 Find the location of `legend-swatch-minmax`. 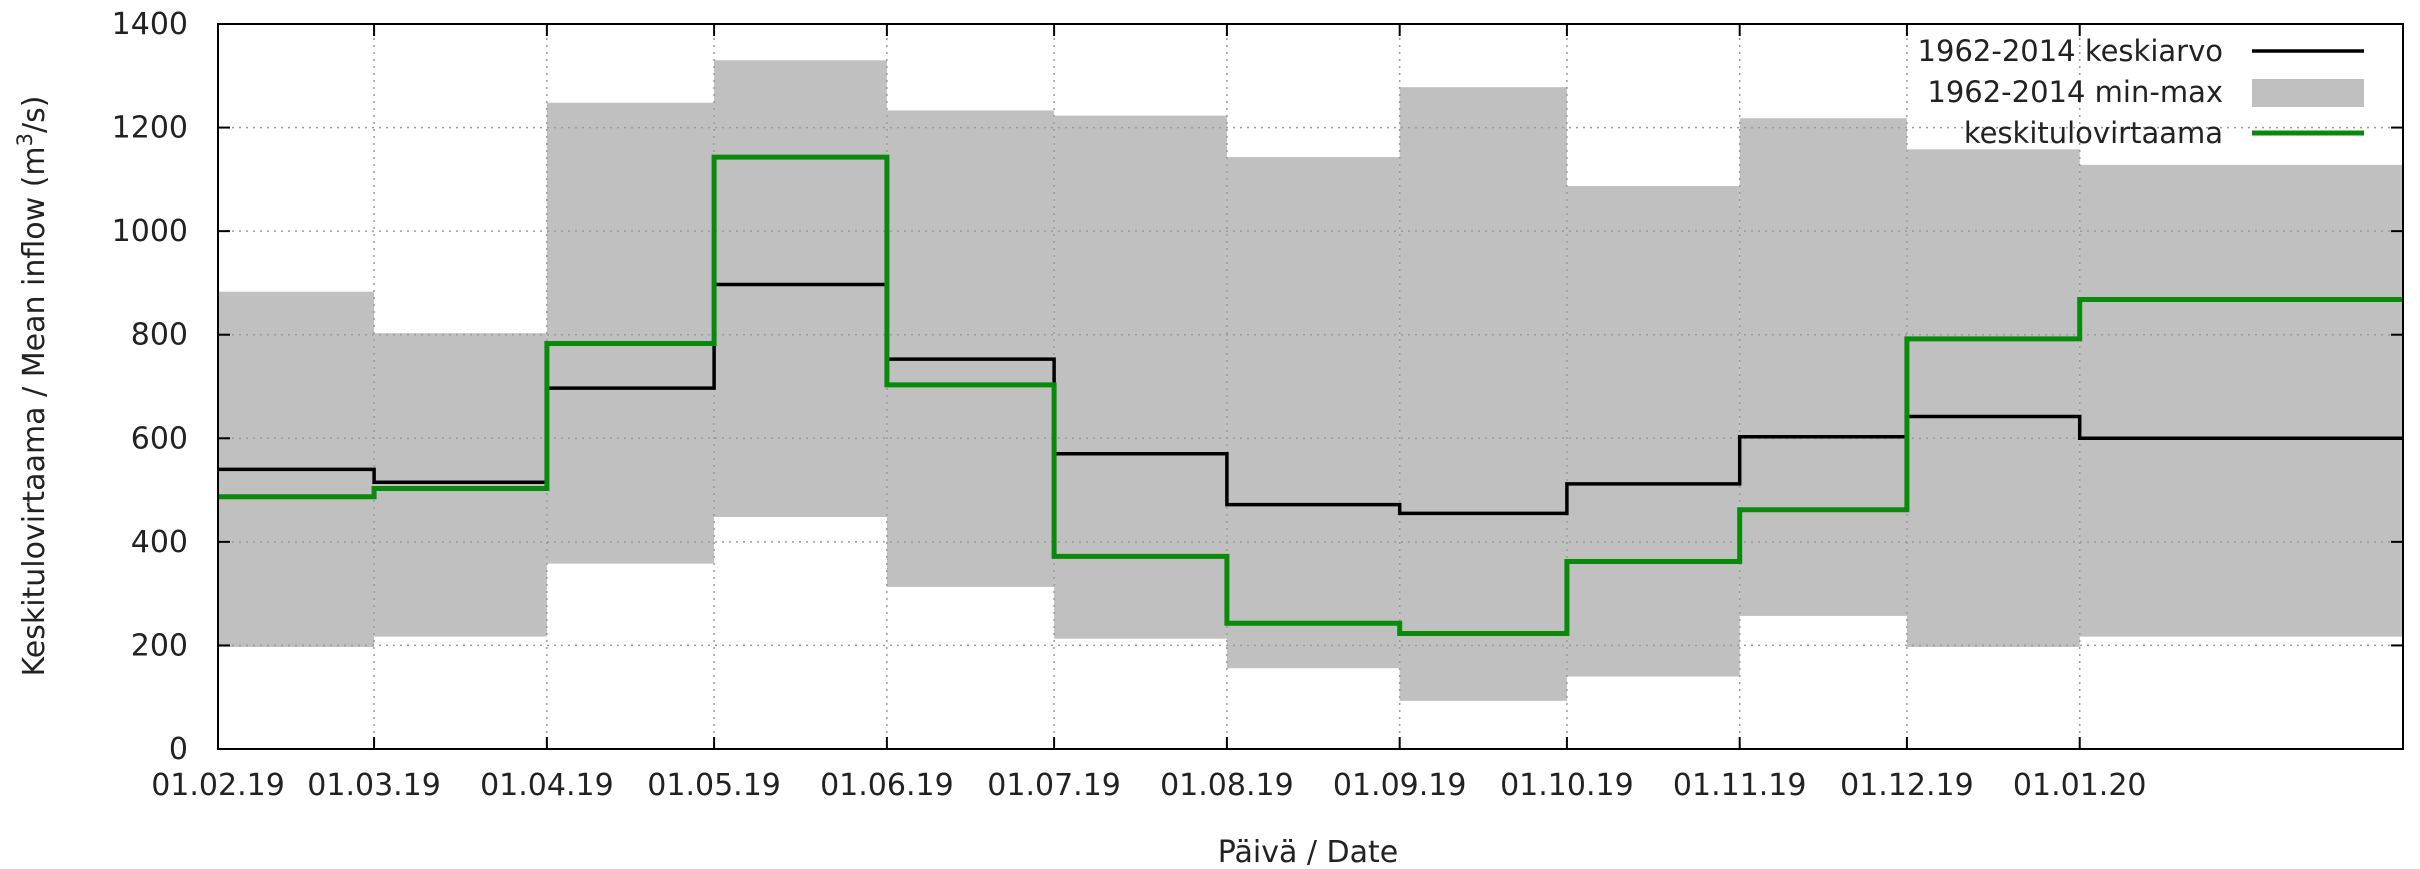

legend-swatch-minmax is located at coordinates (2308, 93).